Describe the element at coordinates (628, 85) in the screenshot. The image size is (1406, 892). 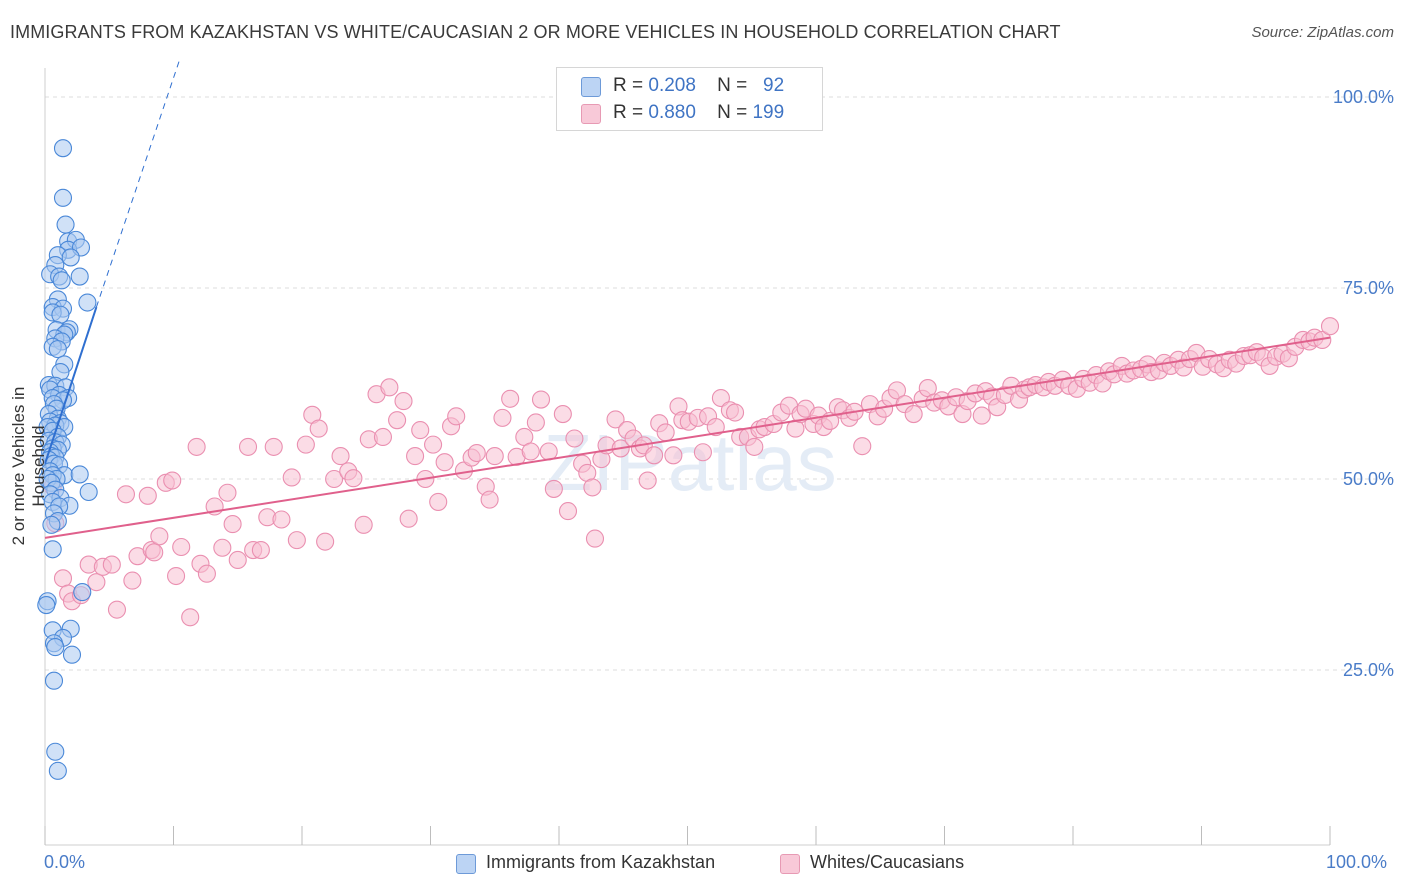
I see `legend-r-label: R =` at that location.